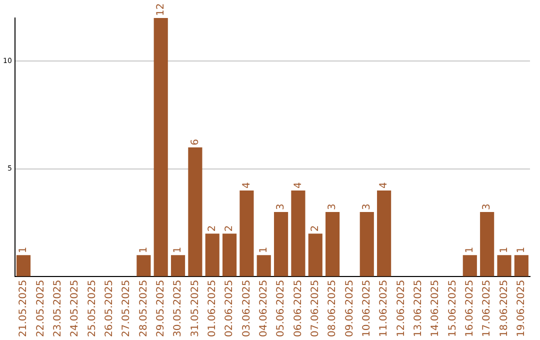 Image resolution: width=540 pixels, height=340 pixels. Describe the element at coordinates (160, 309) in the screenshot. I see `x-tick-label: 29.05.2025` at that location.